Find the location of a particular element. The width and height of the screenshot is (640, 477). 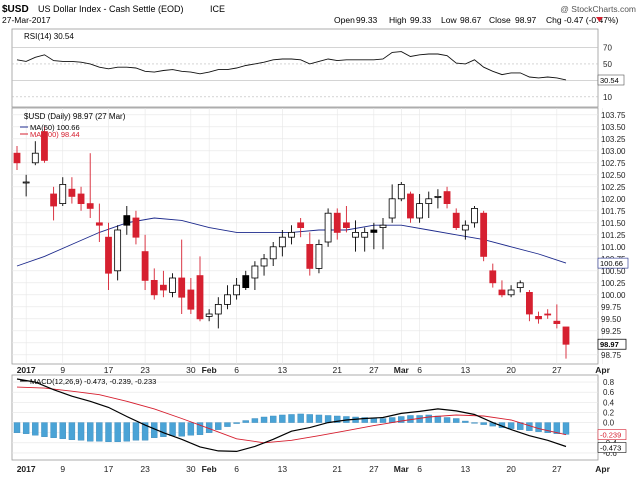

price-tick-label: 98.75 is located at coordinates (611, 355).